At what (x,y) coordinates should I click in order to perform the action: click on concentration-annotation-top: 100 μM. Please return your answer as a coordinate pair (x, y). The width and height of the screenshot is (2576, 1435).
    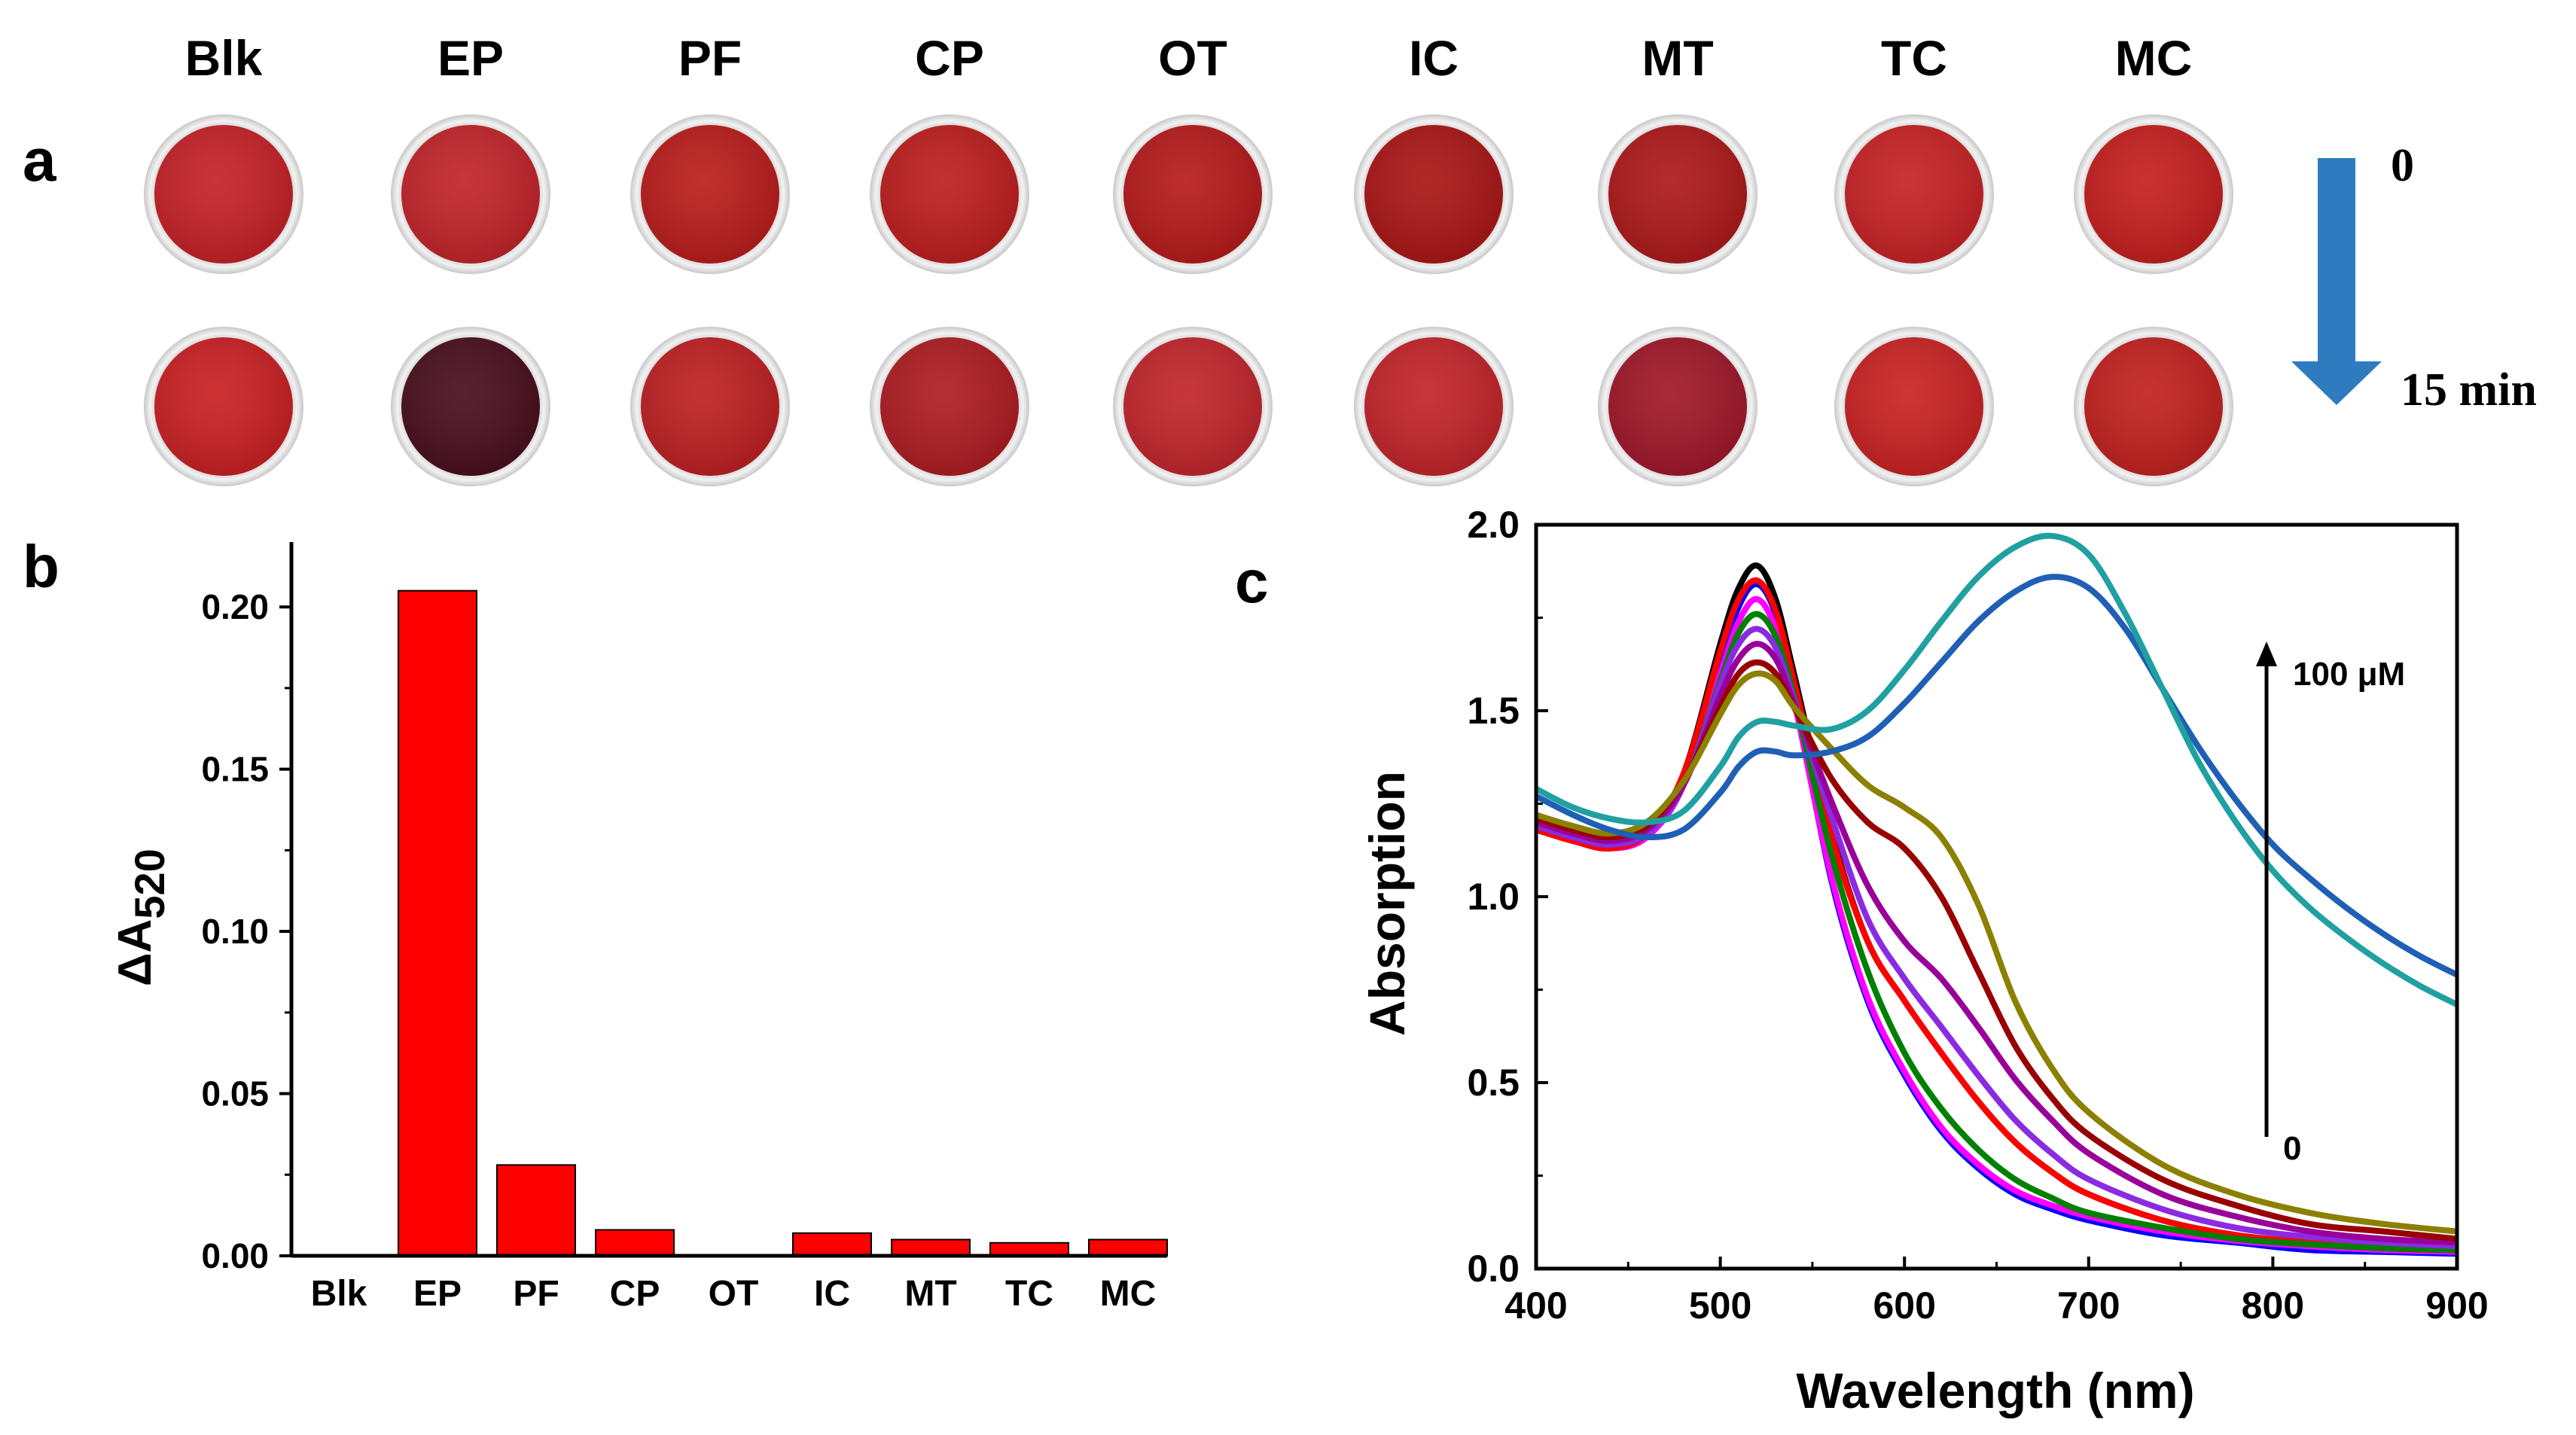
    Looking at the image, I should click on (2349, 675).